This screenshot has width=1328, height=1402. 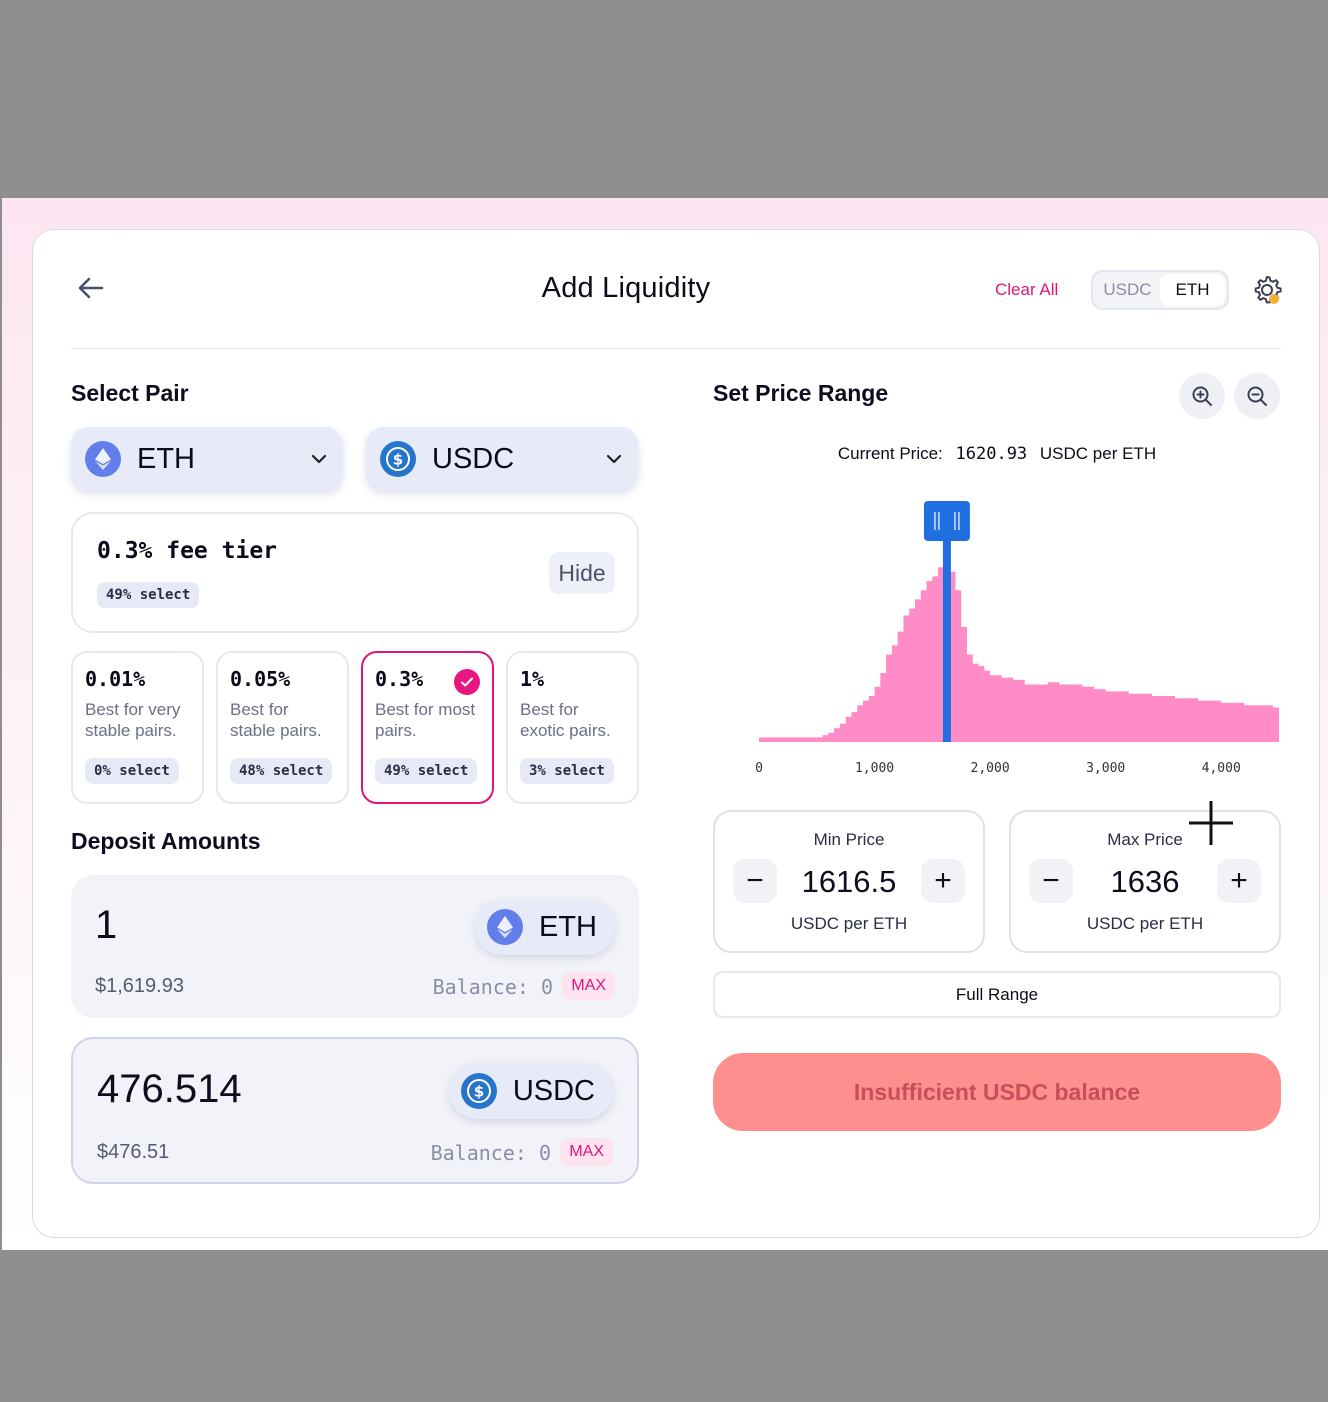 I want to click on fee-tier-label: 0.3% fee tier, so click(x=187, y=551).